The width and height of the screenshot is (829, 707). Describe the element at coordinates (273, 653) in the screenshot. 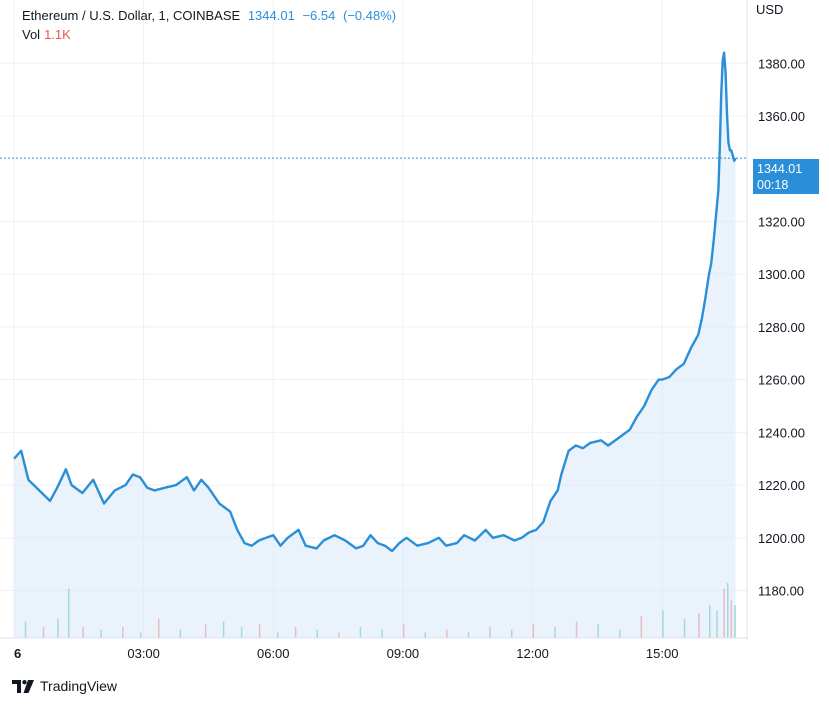

I see `time-tick-label: 06:00` at that location.